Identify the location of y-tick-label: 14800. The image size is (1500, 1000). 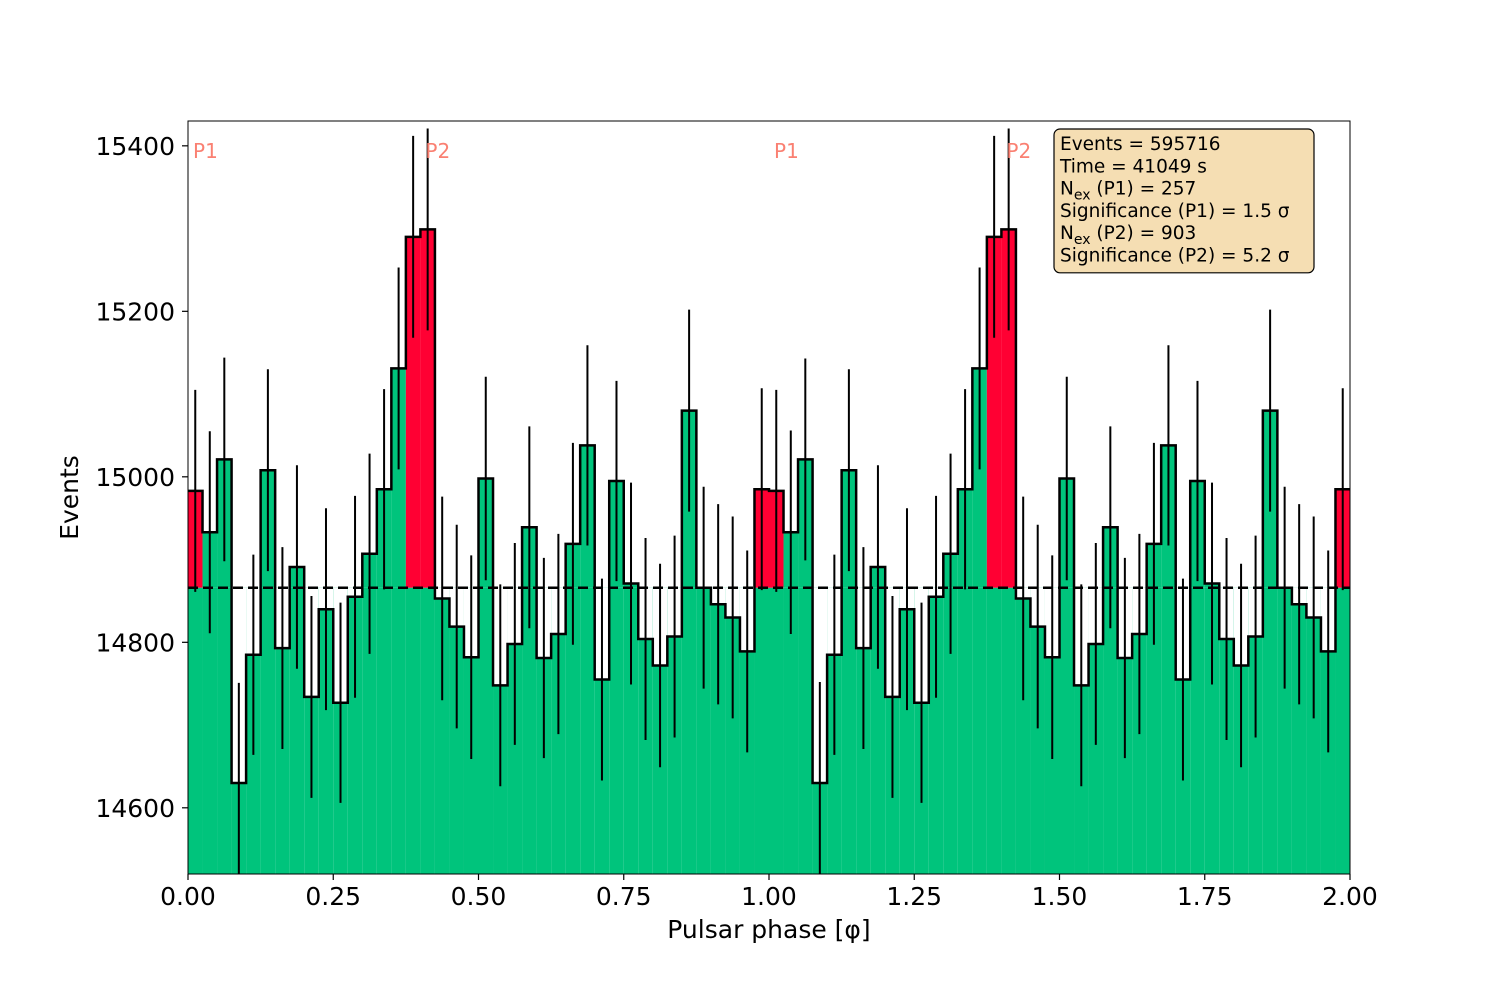
(135, 642).